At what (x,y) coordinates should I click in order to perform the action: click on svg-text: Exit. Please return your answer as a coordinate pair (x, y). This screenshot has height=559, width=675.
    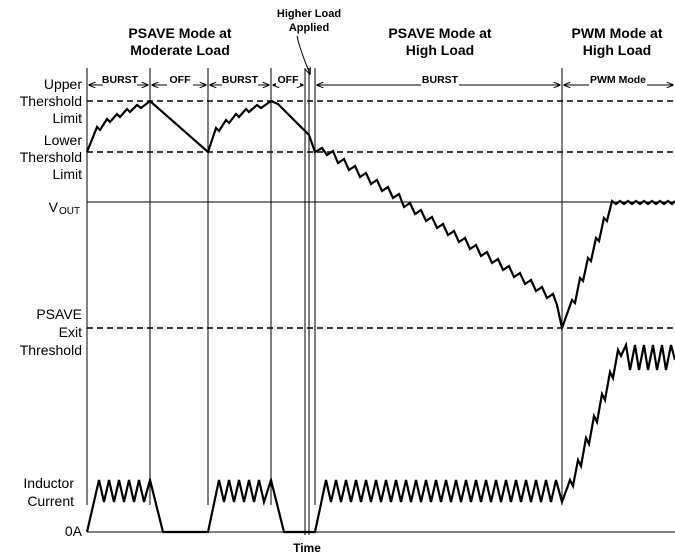
    Looking at the image, I should click on (70, 332).